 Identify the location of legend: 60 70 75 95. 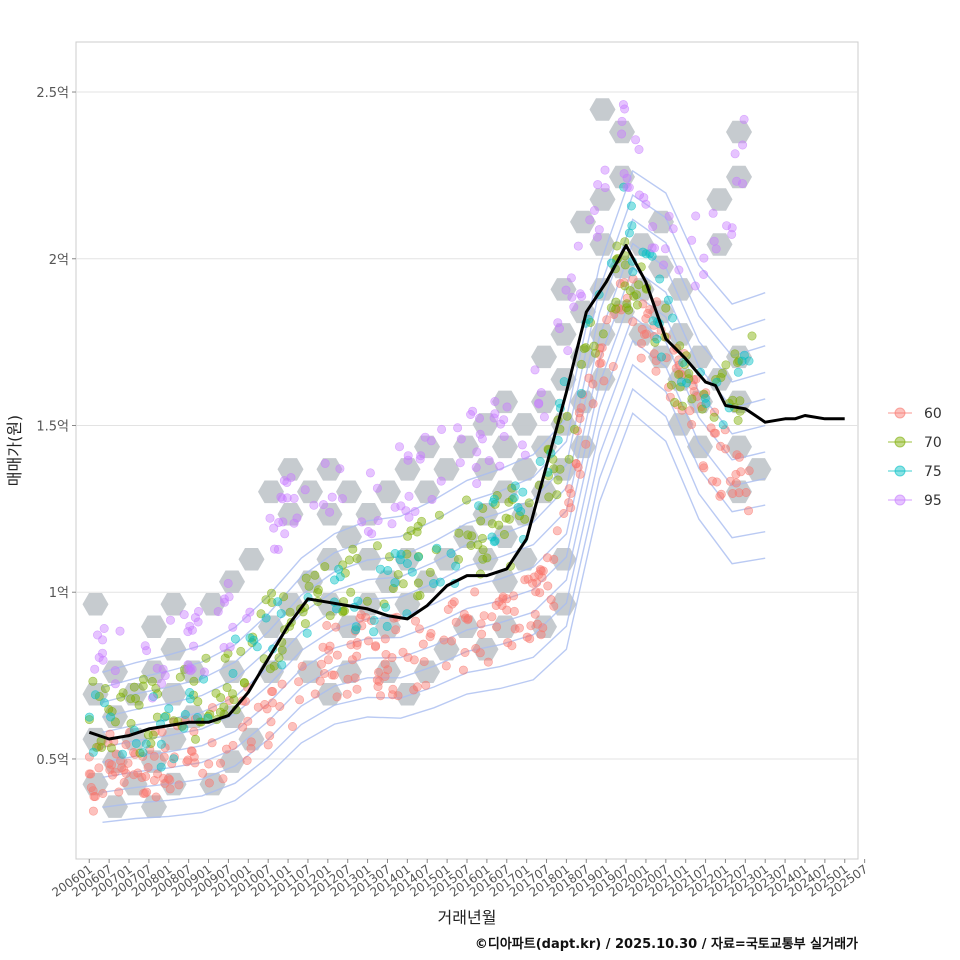
(915, 457).